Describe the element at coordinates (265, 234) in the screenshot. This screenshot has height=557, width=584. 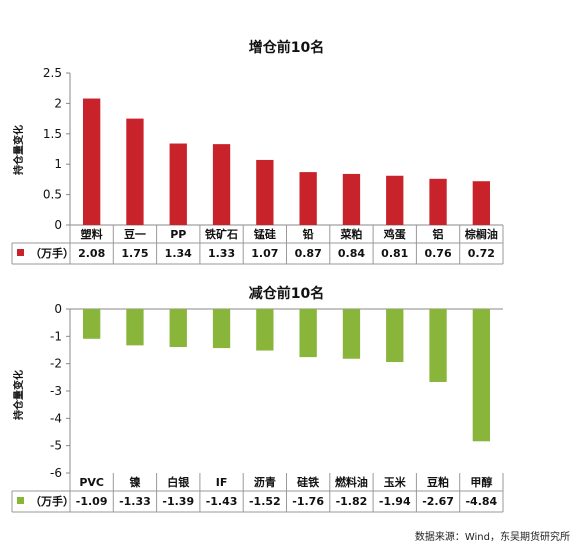
I see `increase-category-label: 锰硅` at that location.